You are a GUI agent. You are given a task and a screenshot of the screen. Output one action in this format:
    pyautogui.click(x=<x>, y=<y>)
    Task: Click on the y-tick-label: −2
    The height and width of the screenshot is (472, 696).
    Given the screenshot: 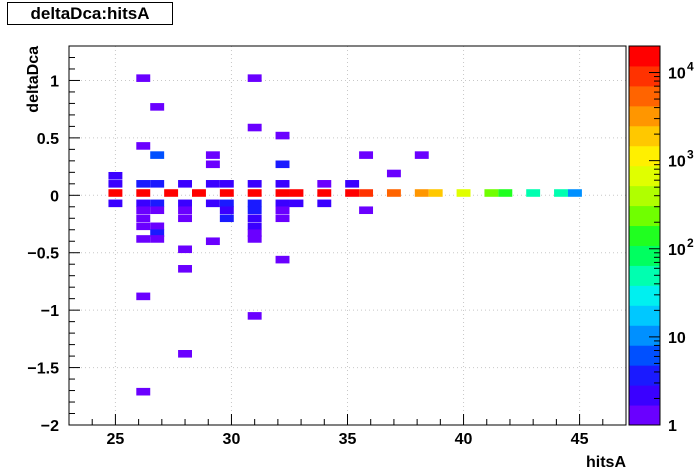 What is the action you would take?
    pyautogui.click(x=50, y=426)
    